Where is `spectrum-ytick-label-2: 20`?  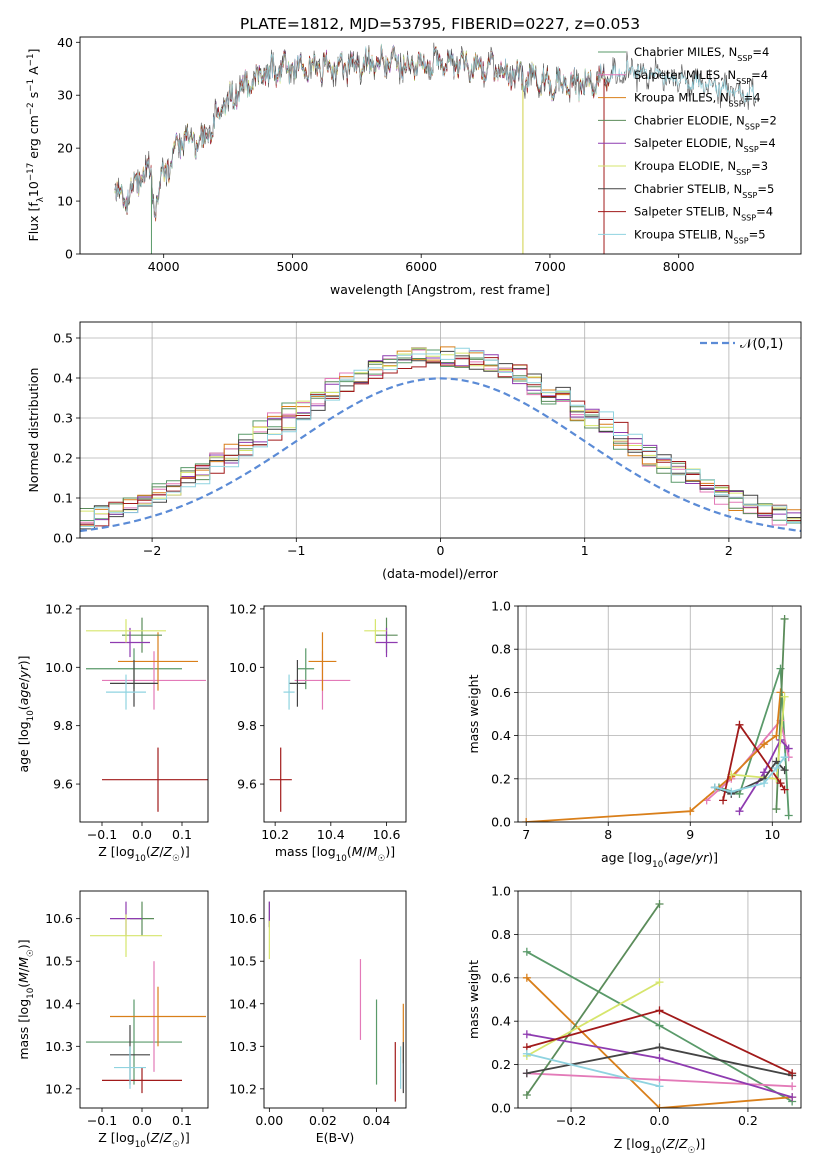 spectrum-ytick-label-2: 20 is located at coordinates (65, 148).